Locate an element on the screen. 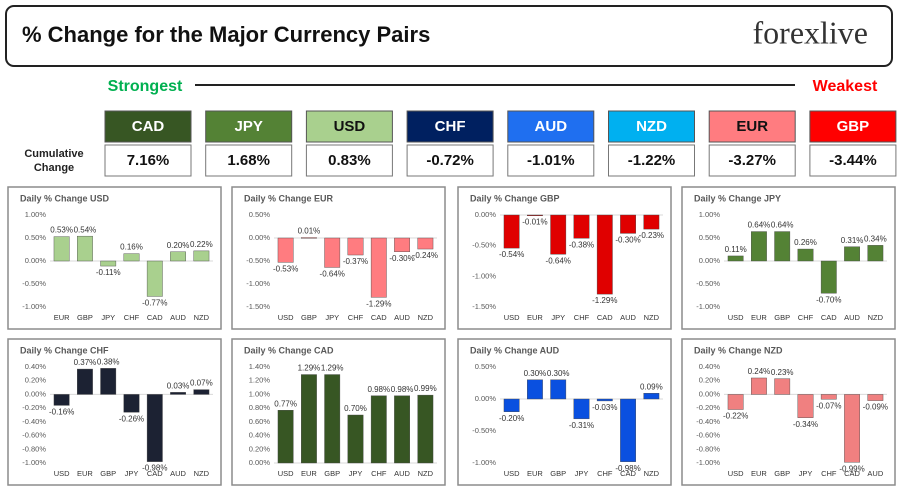  value-label: -0.54% is located at coordinates (511, 254).